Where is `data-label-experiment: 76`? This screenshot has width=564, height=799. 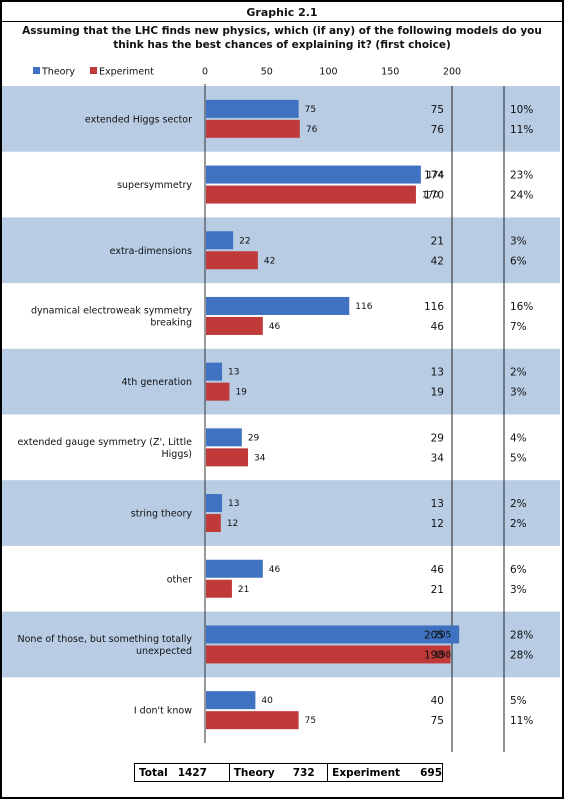
data-label-experiment: 76 is located at coordinates (312, 130).